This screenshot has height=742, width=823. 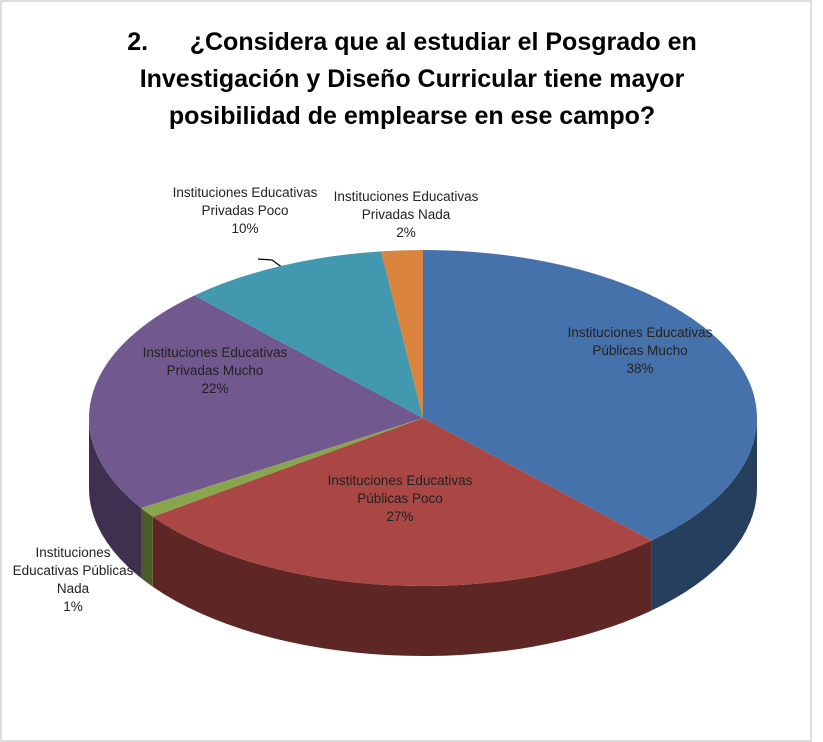 What do you see at coordinates (73, 606) in the screenshot?
I see `slice-value-label: 1%` at bounding box center [73, 606].